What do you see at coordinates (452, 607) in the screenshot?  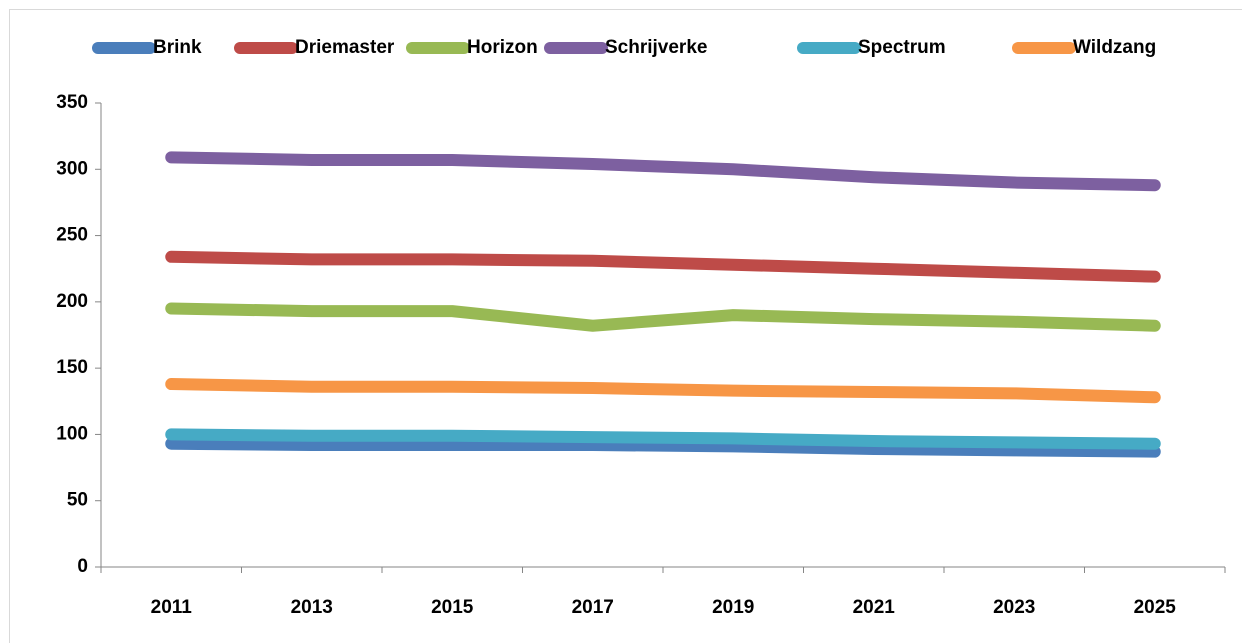 I see `x-tick-label: 2015` at bounding box center [452, 607].